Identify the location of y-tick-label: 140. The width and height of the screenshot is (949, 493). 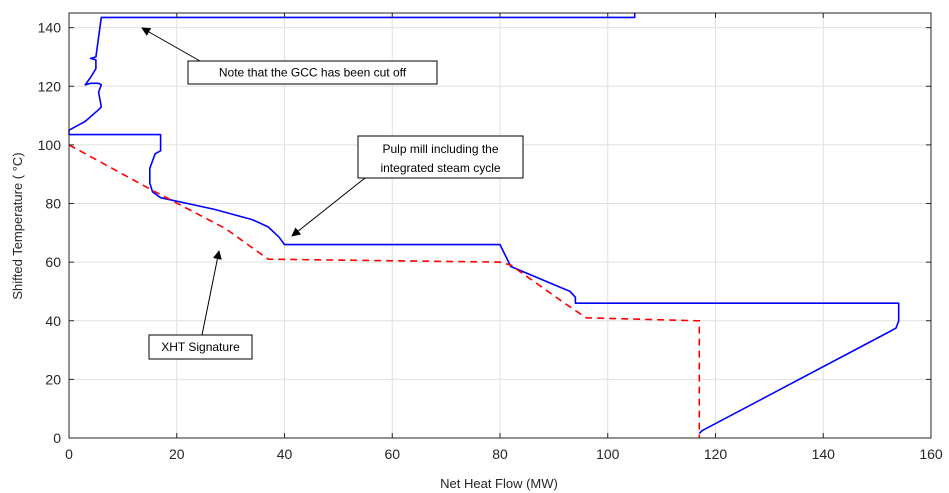
(50, 28).